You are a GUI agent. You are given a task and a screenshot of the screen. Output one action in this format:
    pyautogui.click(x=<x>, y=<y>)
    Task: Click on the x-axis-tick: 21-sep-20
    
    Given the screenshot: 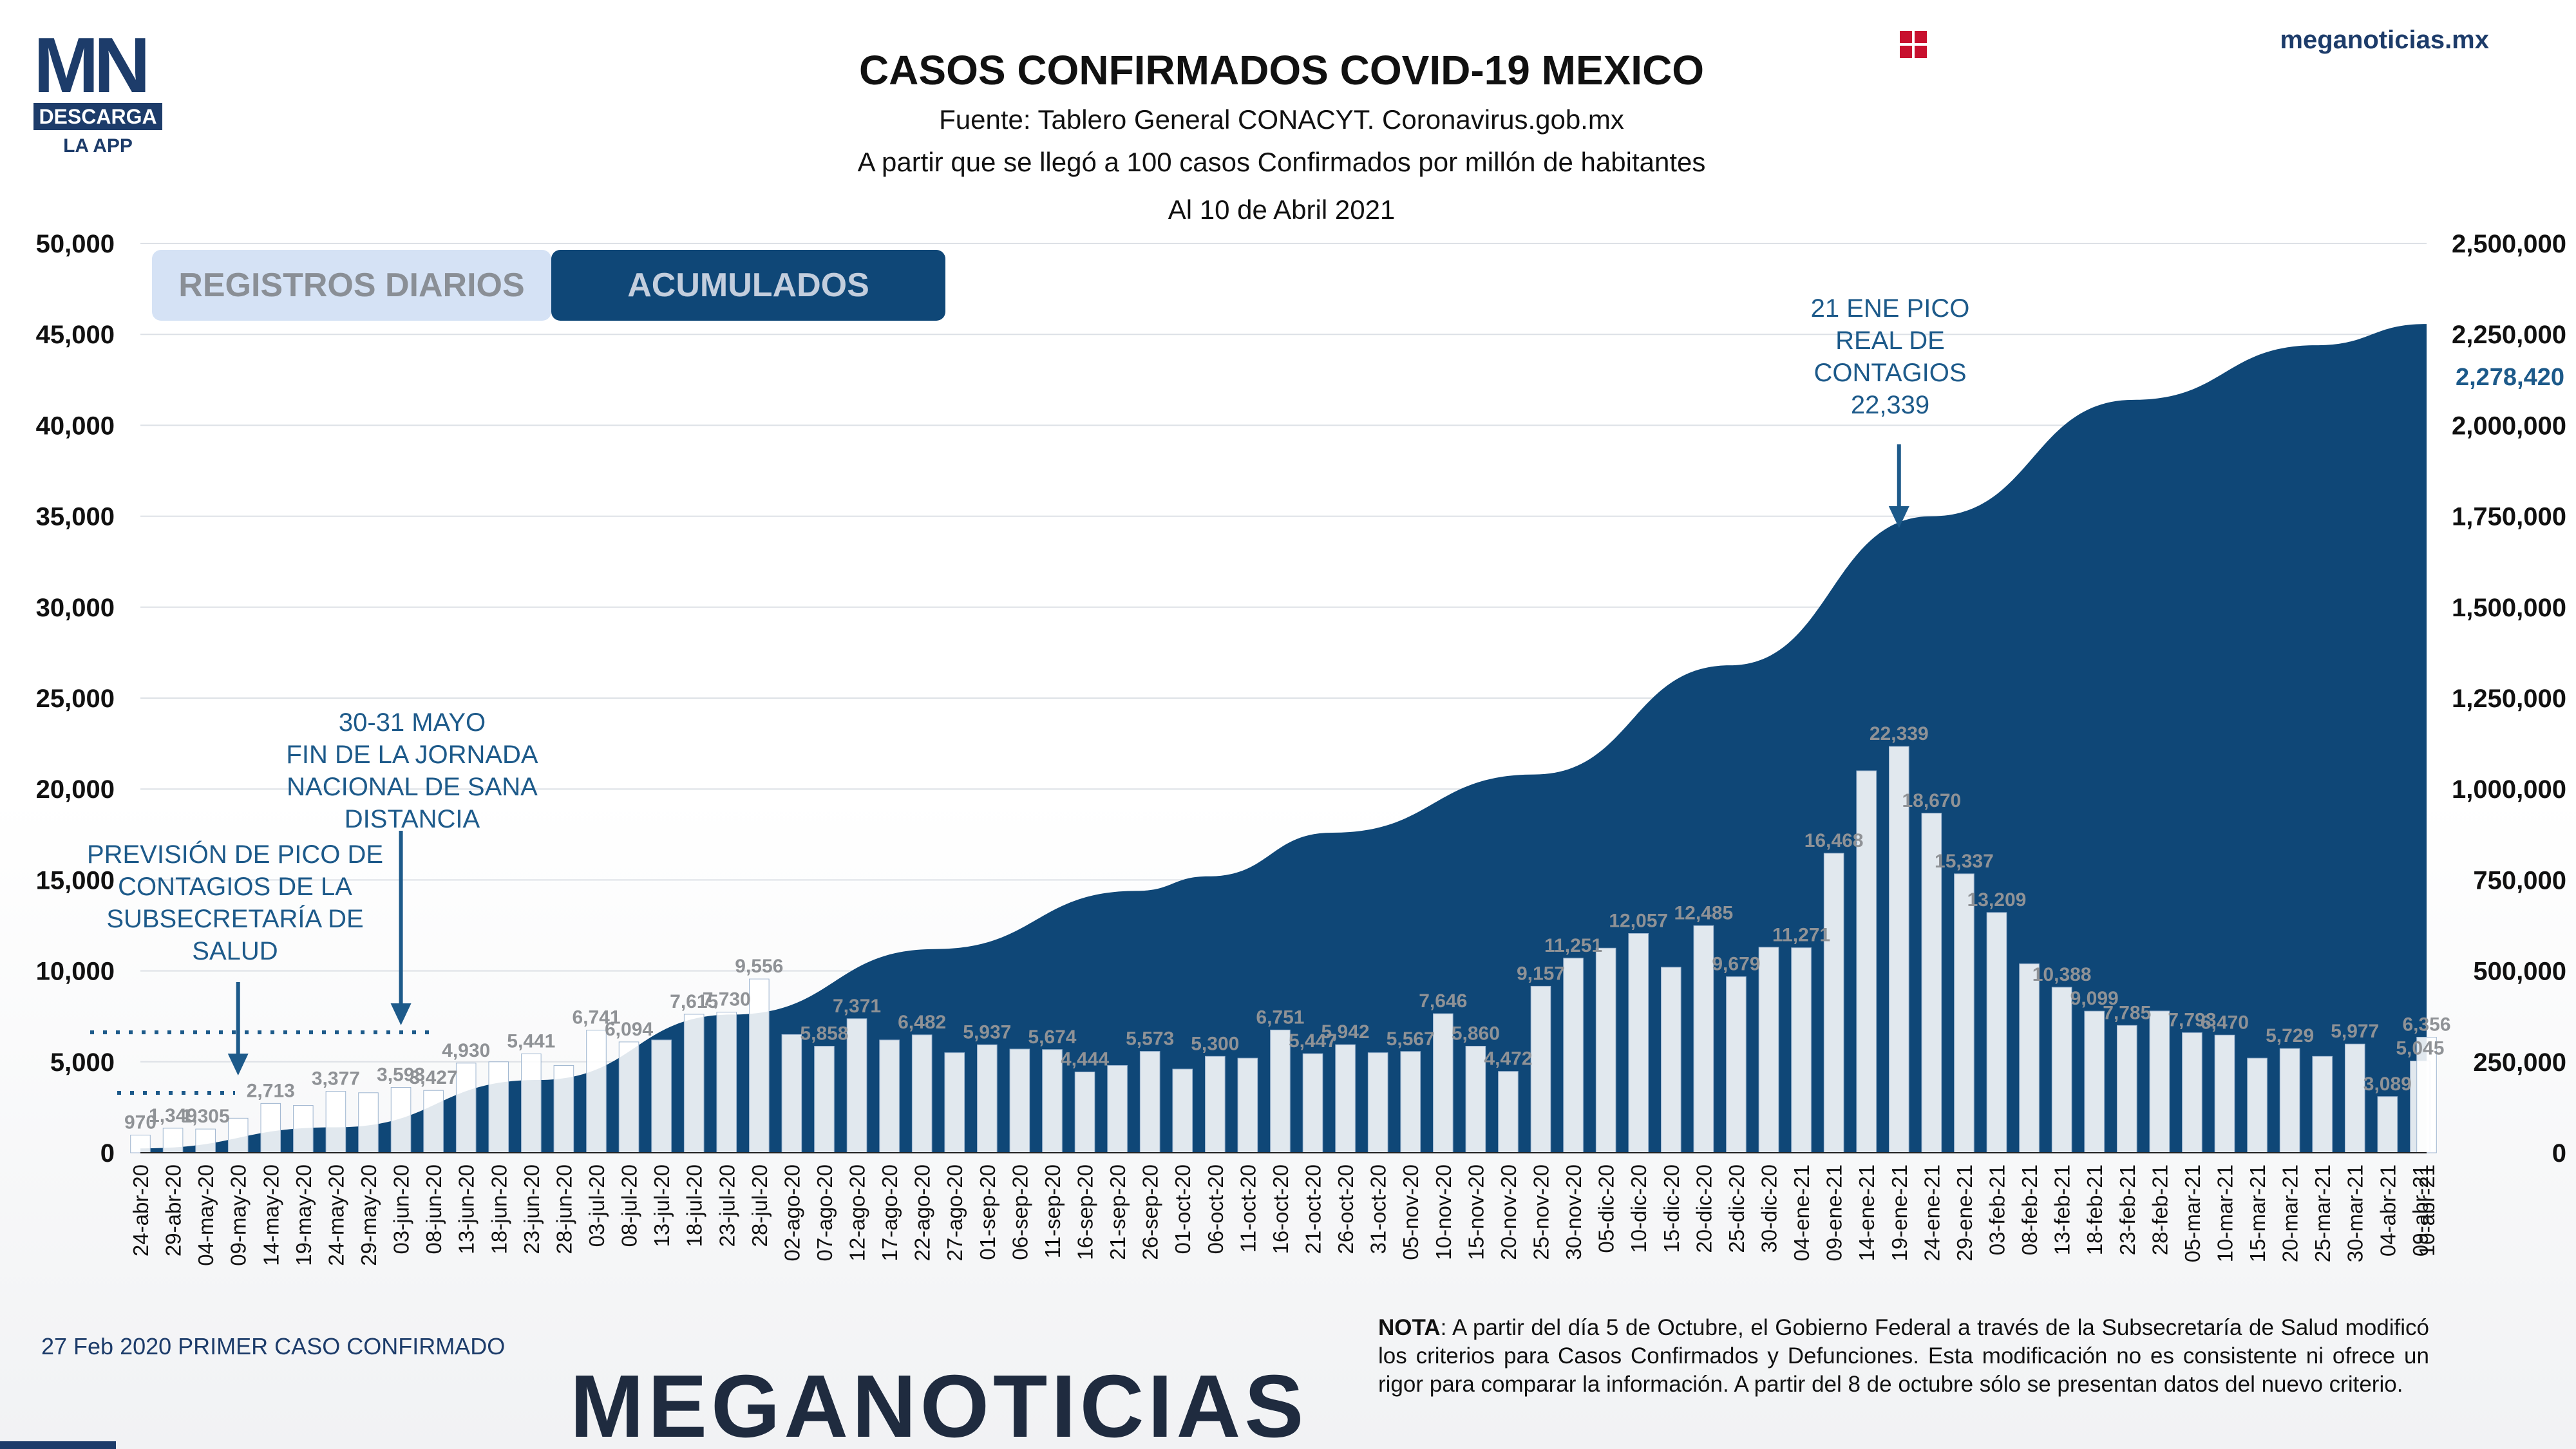 What is the action you would take?
    pyautogui.click(x=1118, y=1212)
    